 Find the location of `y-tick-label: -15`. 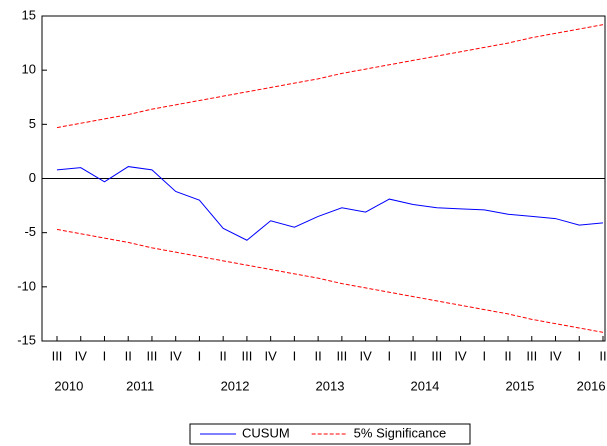

y-tick-label: -15 is located at coordinates (26, 339).